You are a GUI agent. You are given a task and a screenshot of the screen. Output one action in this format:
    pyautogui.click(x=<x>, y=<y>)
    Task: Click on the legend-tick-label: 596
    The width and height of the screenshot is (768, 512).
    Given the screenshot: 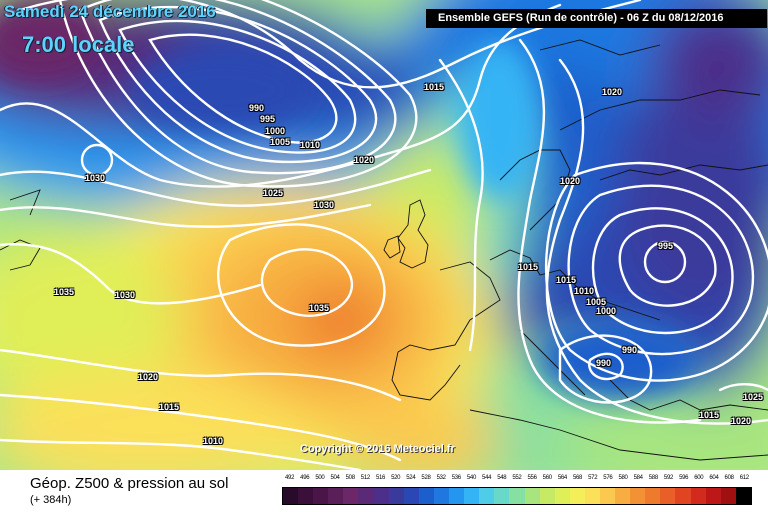 What is the action you would take?
    pyautogui.click(x=684, y=478)
    